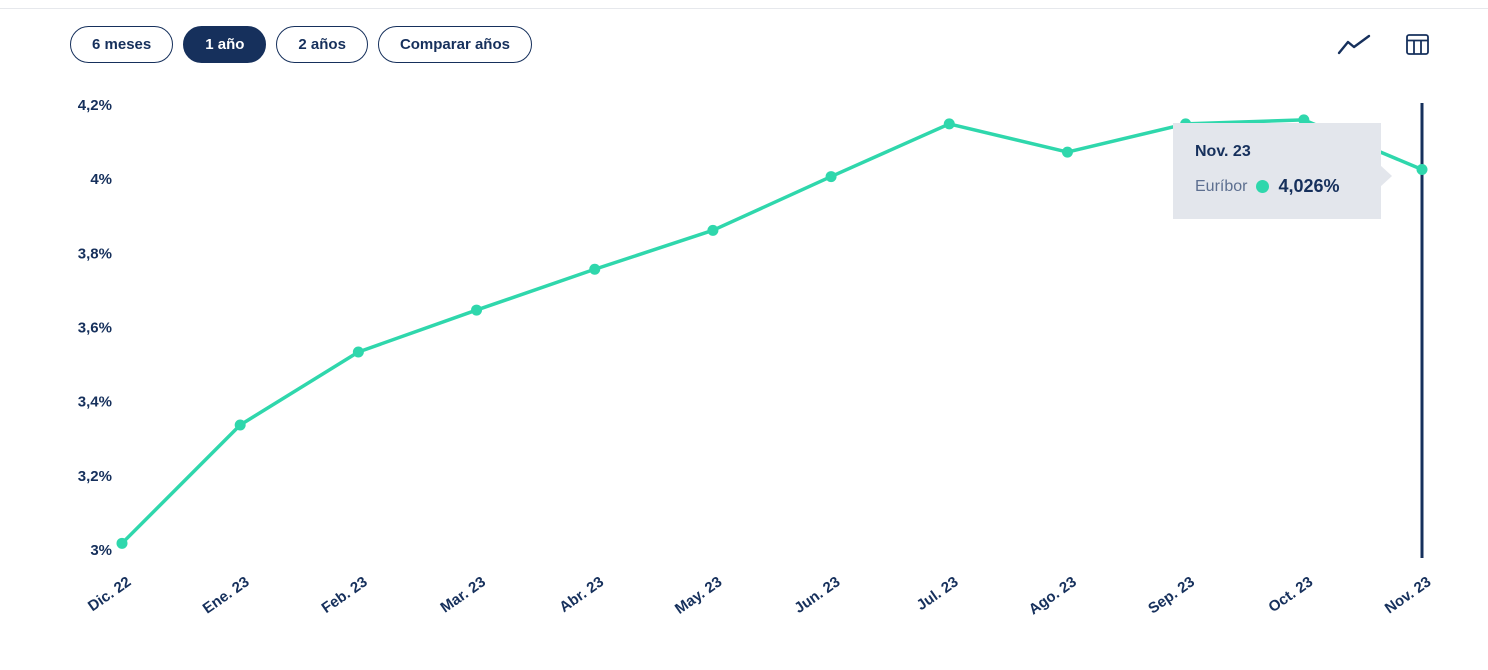 Image resolution: width=1488 pixels, height=670 pixels. Describe the element at coordinates (1383, 44) in the screenshot. I see `view-toggle-group` at that location.